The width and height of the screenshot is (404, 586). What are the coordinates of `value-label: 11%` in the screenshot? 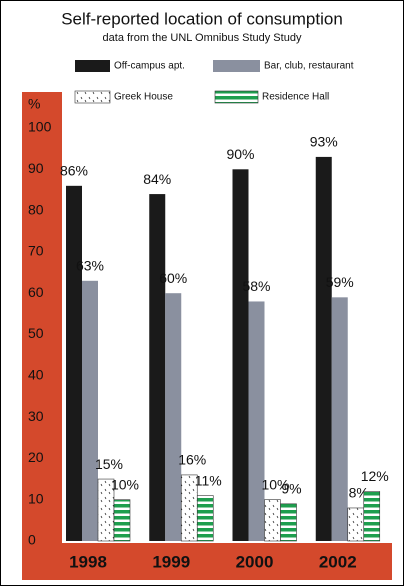 It's located at (208, 480).